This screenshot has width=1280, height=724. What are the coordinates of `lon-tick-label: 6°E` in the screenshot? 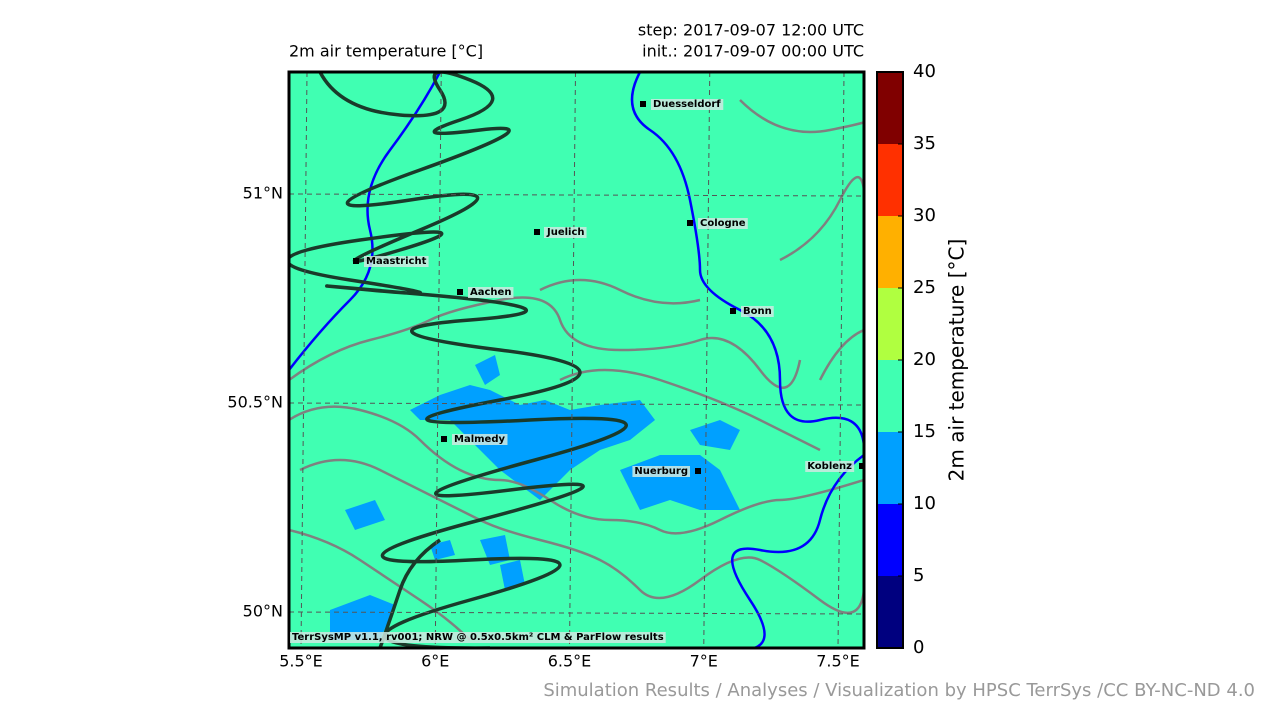 It's located at (435, 661).